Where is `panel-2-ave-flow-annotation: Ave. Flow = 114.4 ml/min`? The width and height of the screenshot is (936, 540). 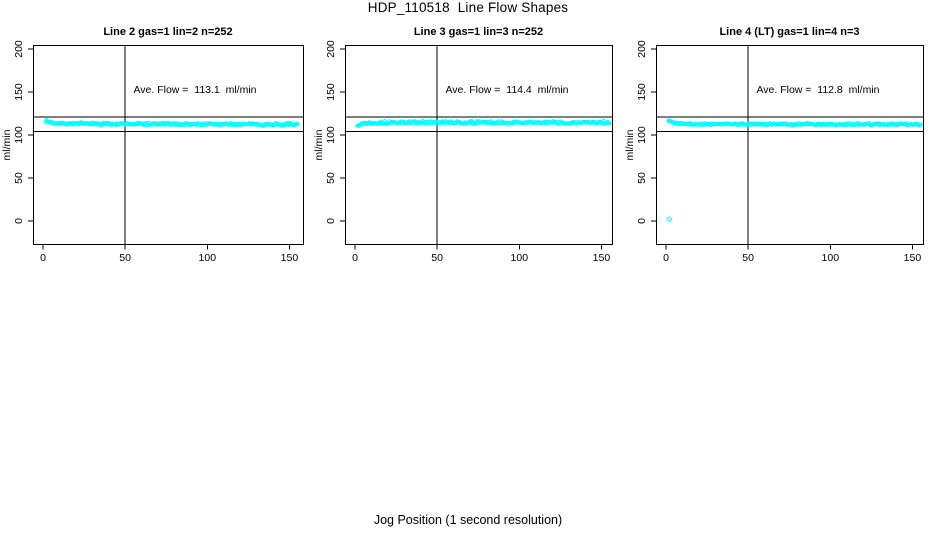 panel-2-ave-flow-annotation: Ave. Flow = 114.4 ml/min is located at coordinates (507, 90).